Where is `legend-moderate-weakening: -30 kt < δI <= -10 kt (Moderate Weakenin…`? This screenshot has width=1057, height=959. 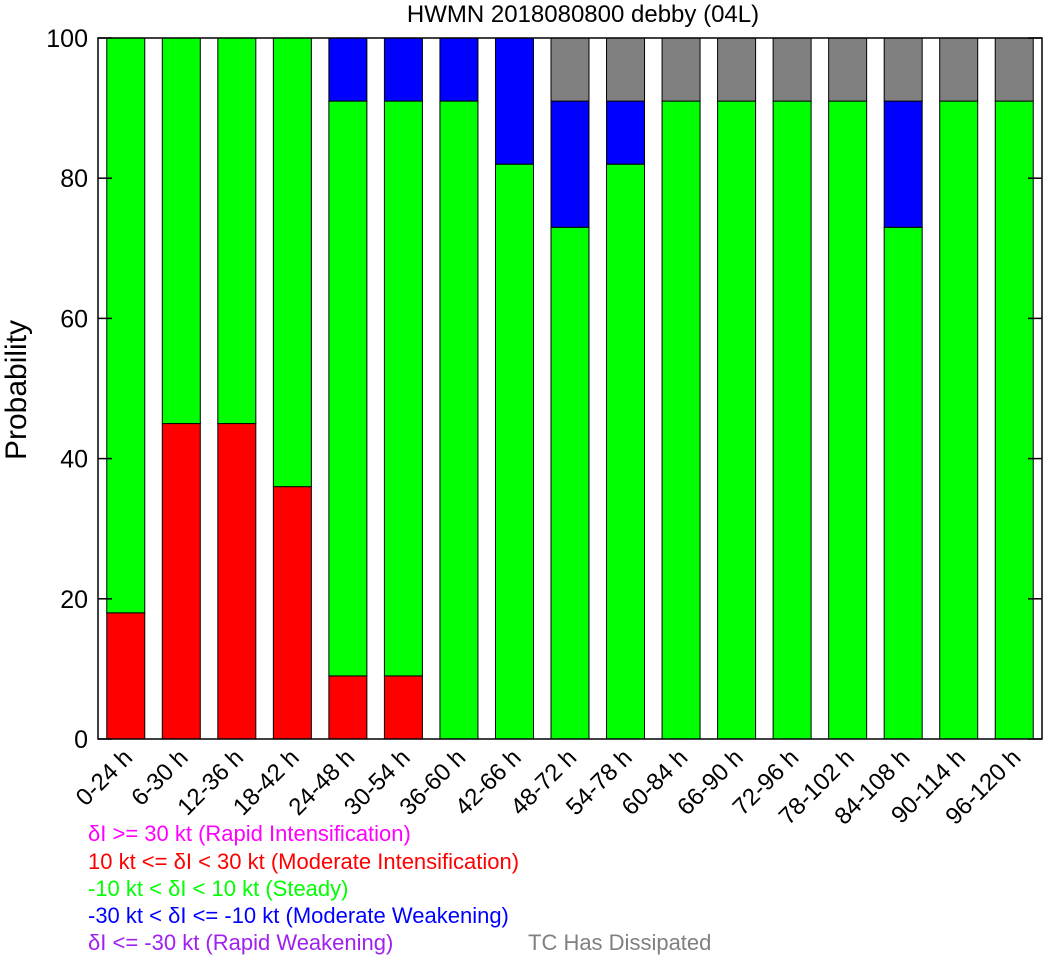
legend-moderate-weakening: -30 kt < δI <= -10 kt (Moderate Weakenin… is located at coordinates (298, 915).